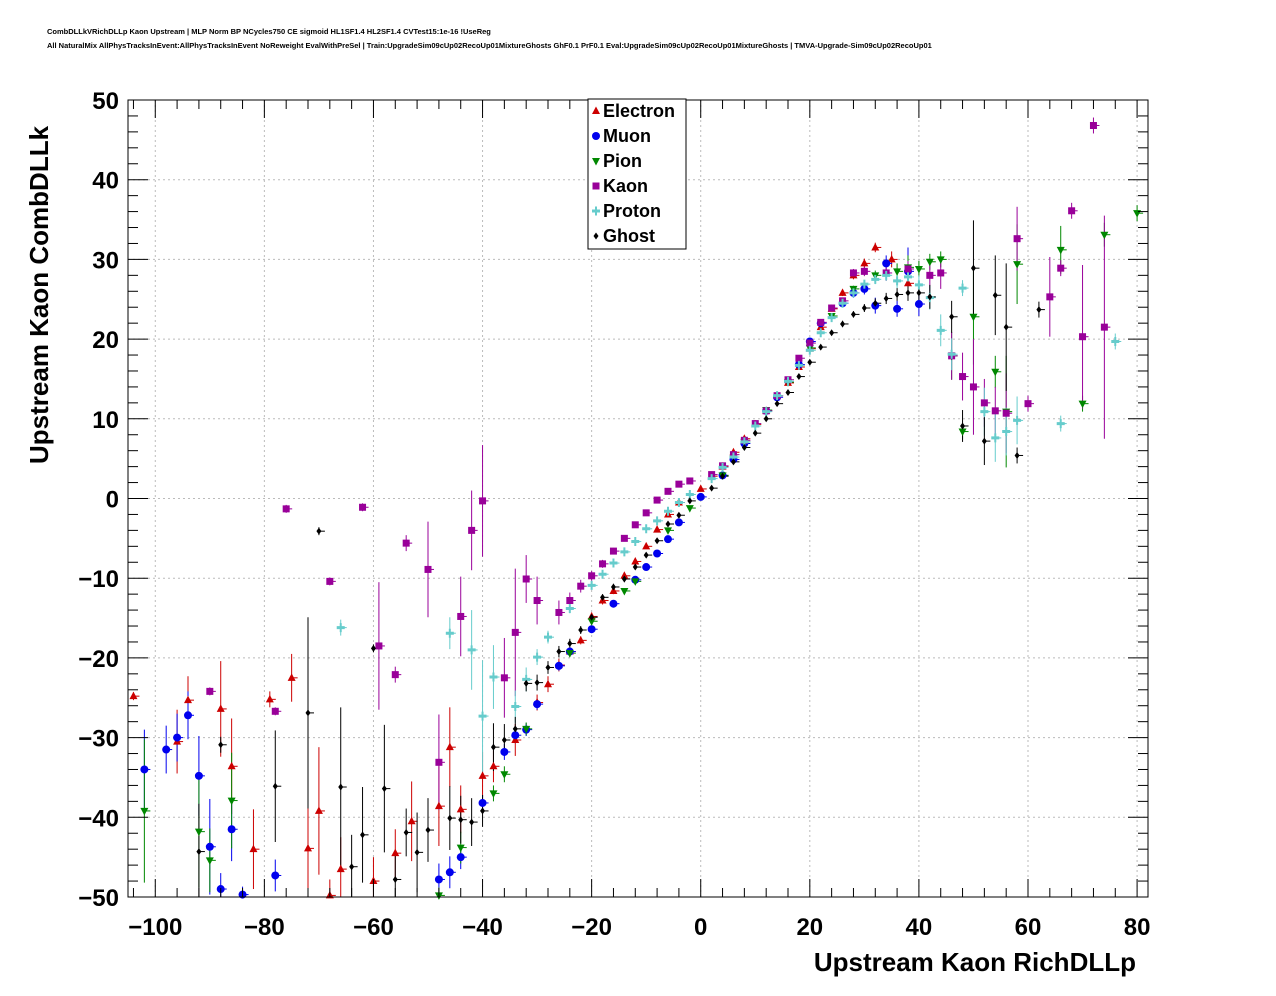  What do you see at coordinates (105, 181) in the screenshot?
I see `y-tick-label: 40` at bounding box center [105, 181].